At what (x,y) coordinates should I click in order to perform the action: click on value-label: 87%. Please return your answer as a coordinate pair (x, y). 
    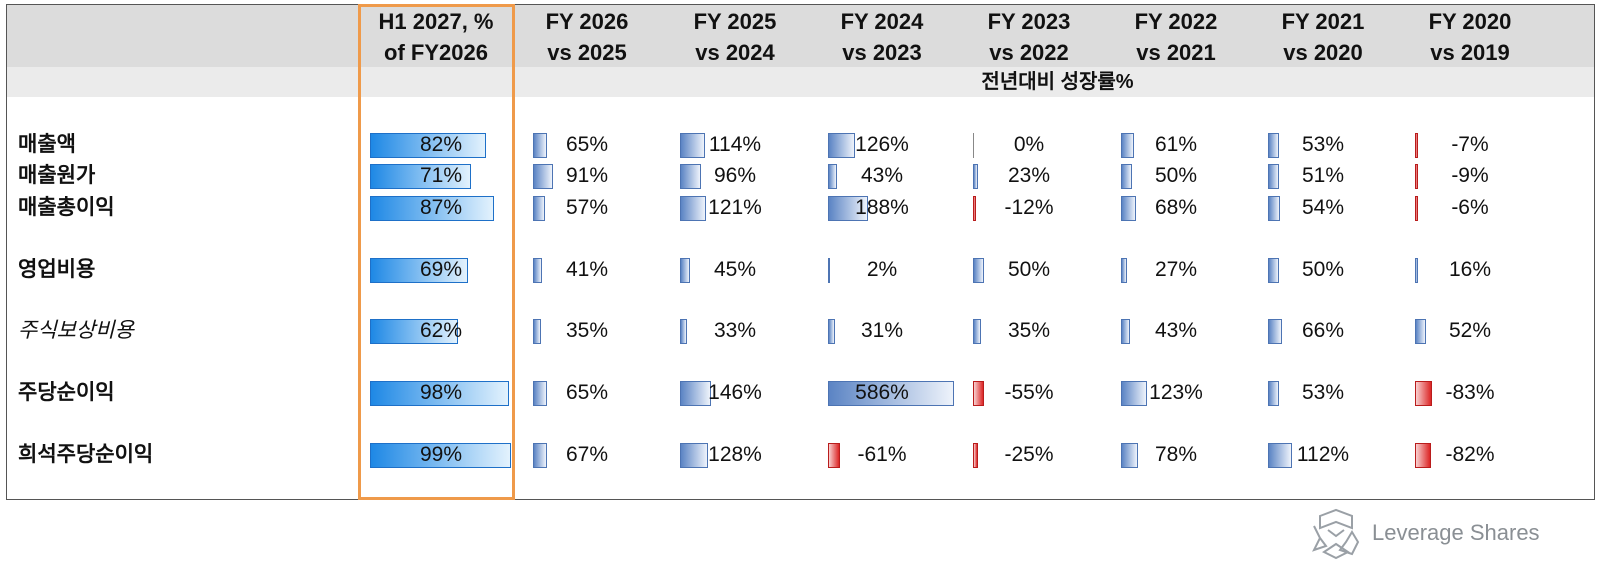
    Looking at the image, I should click on (441, 207).